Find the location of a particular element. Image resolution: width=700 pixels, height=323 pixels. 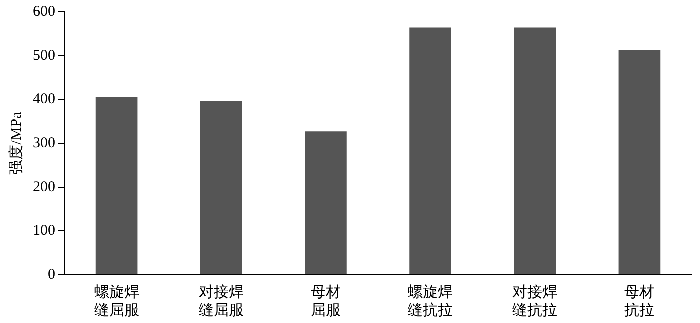

x-tick-label: 对接焊缝屈服 is located at coordinates (221, 301).